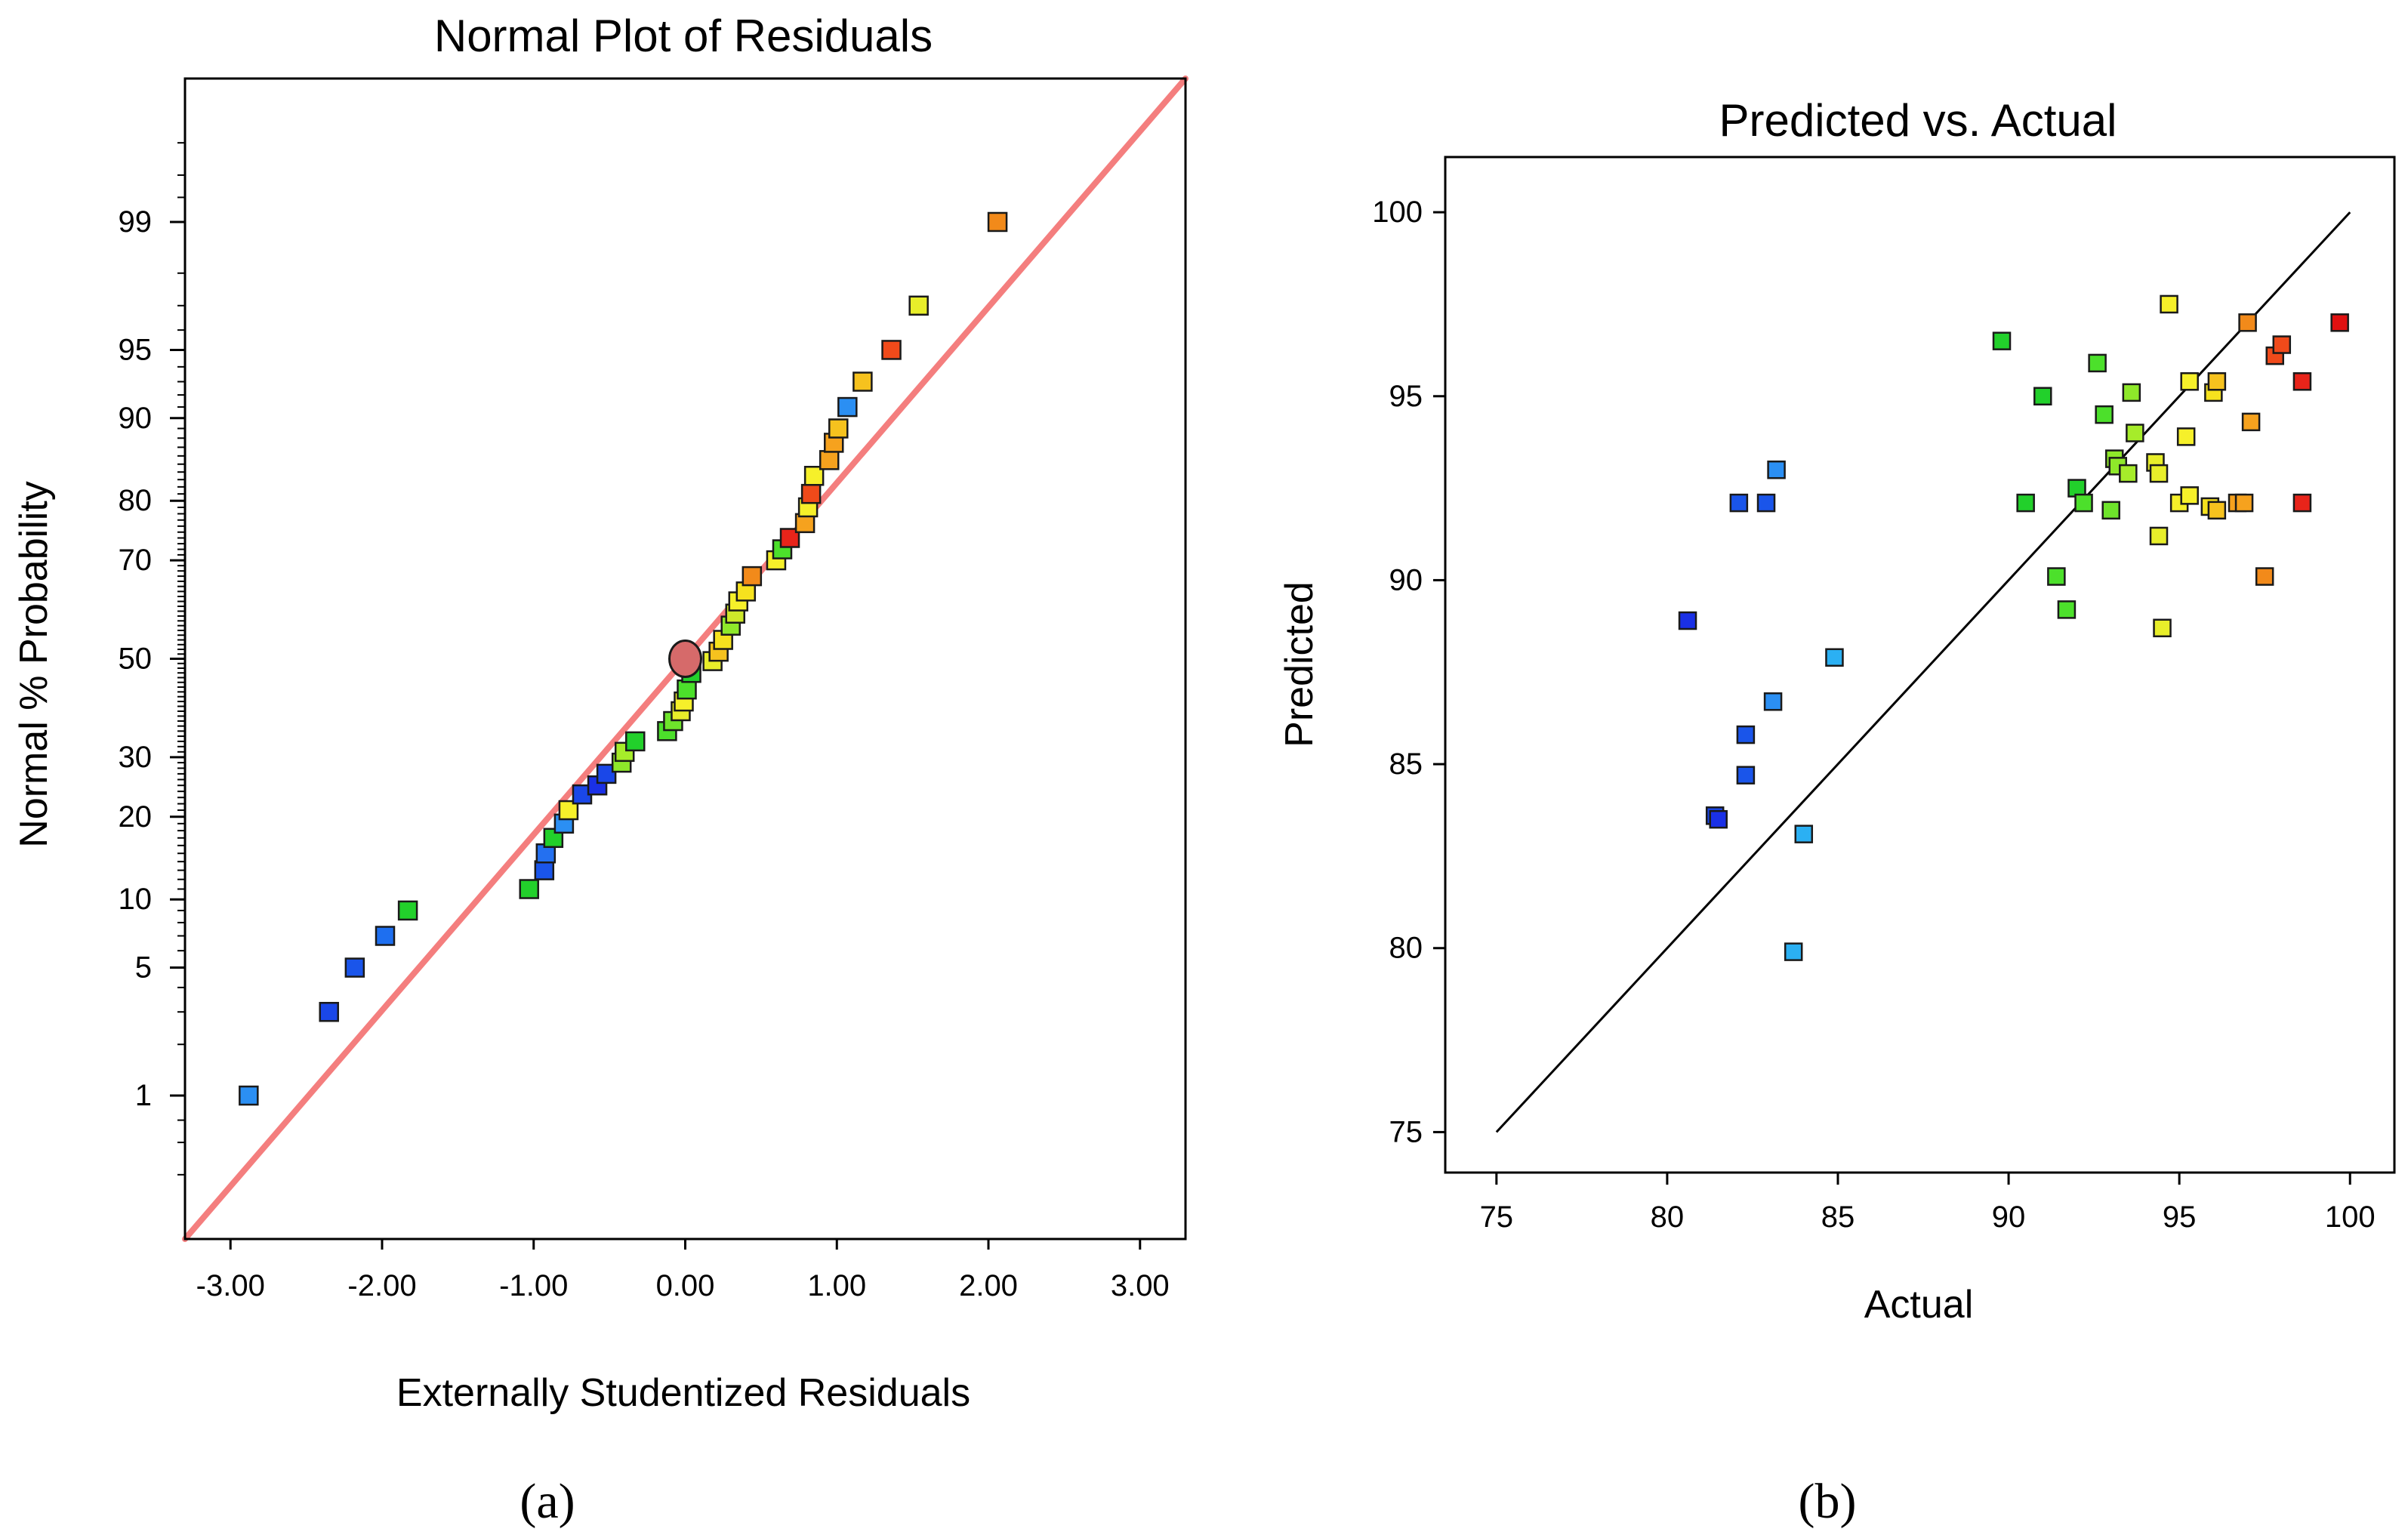  Describe the element at coordinates (1140, 1285) in the screenshot. I see `chart-a-x-tick-label: 3.00` at that location.